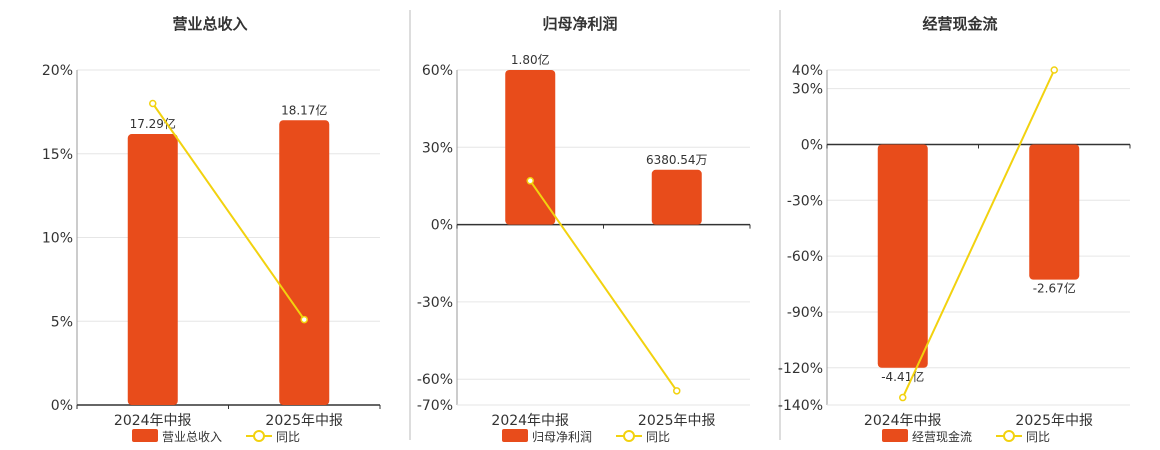 The image size is (1160, 450). Describe the element at coordinates (153, 123) in the screenshot. I see `bar-data-label: 17.29亿` at that location.